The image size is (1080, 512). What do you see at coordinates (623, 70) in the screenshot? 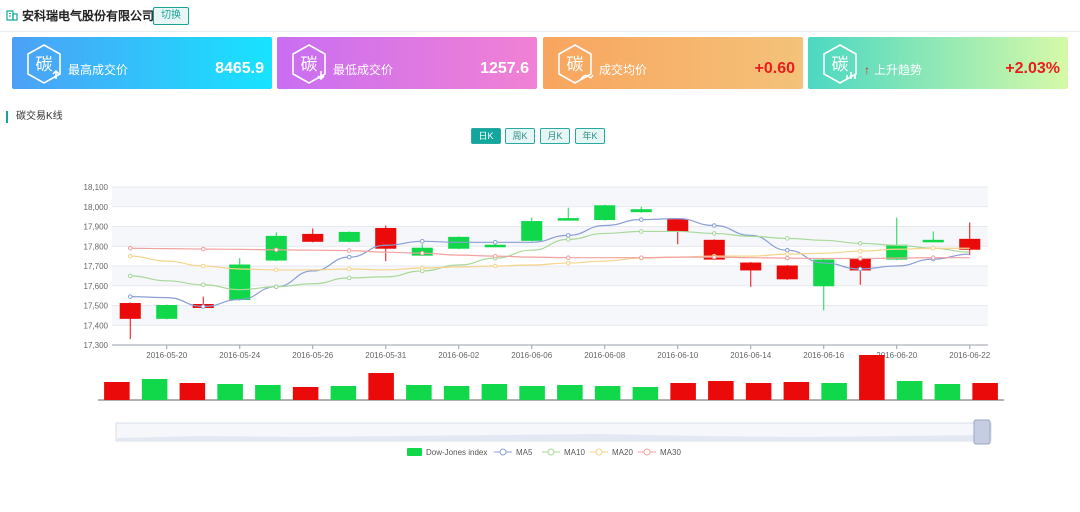
I see `card-label: 成交均价` at bounding box center [623, 70].